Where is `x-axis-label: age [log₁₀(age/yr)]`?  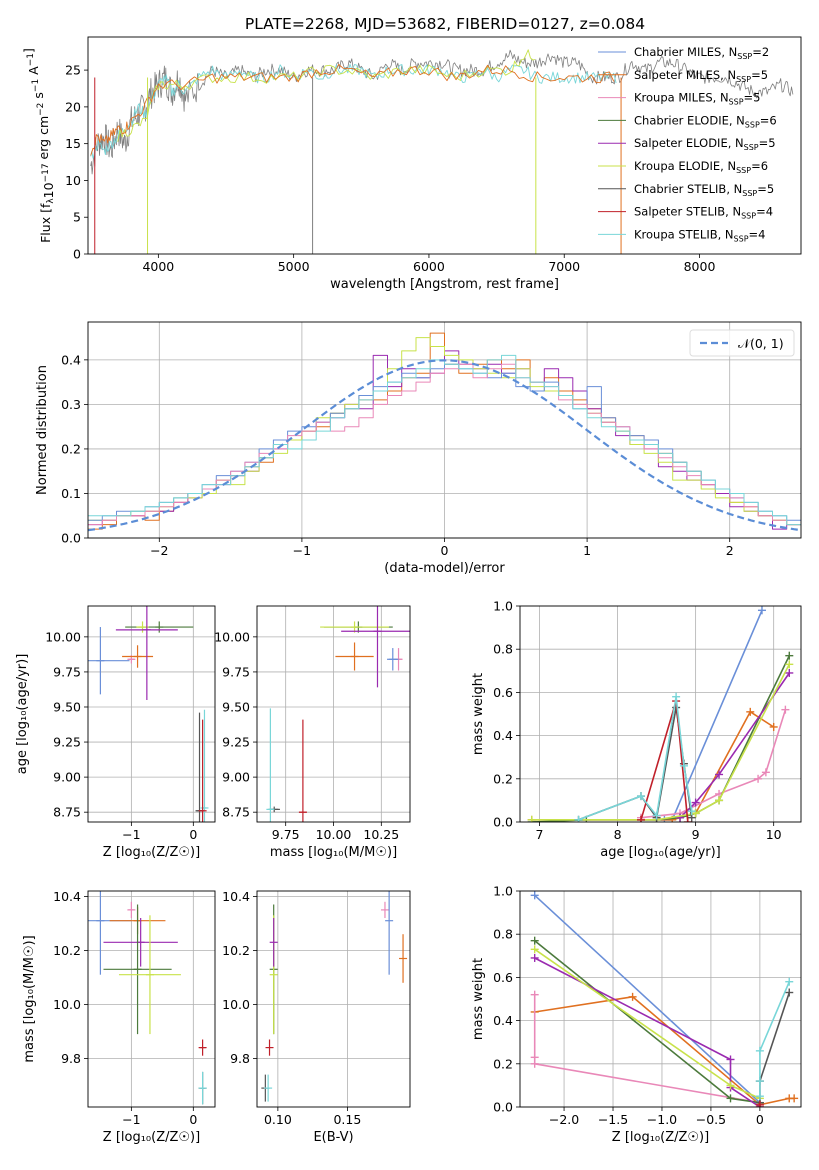 x-axis-label: age [log₁₀(age/yr)] is located at coordinates (660, 852).